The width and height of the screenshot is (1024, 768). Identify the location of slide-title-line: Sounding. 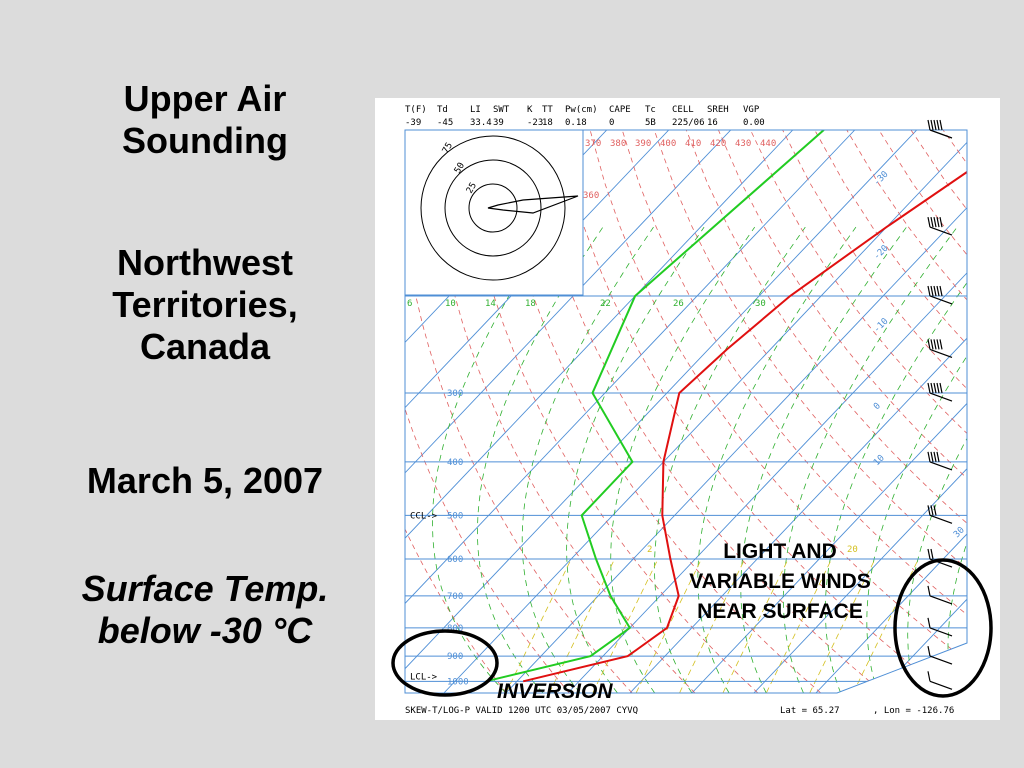
(205, 140).